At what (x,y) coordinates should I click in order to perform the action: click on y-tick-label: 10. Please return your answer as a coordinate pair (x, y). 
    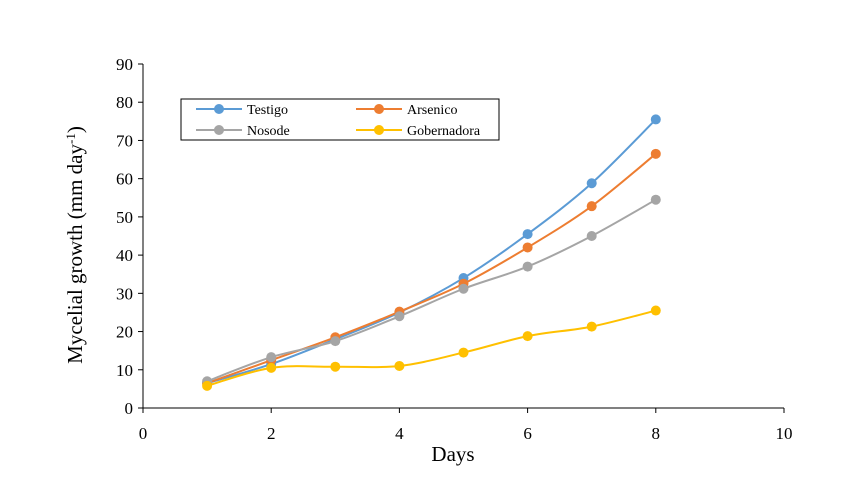
    Looking at the image, I should click on (124, 370).